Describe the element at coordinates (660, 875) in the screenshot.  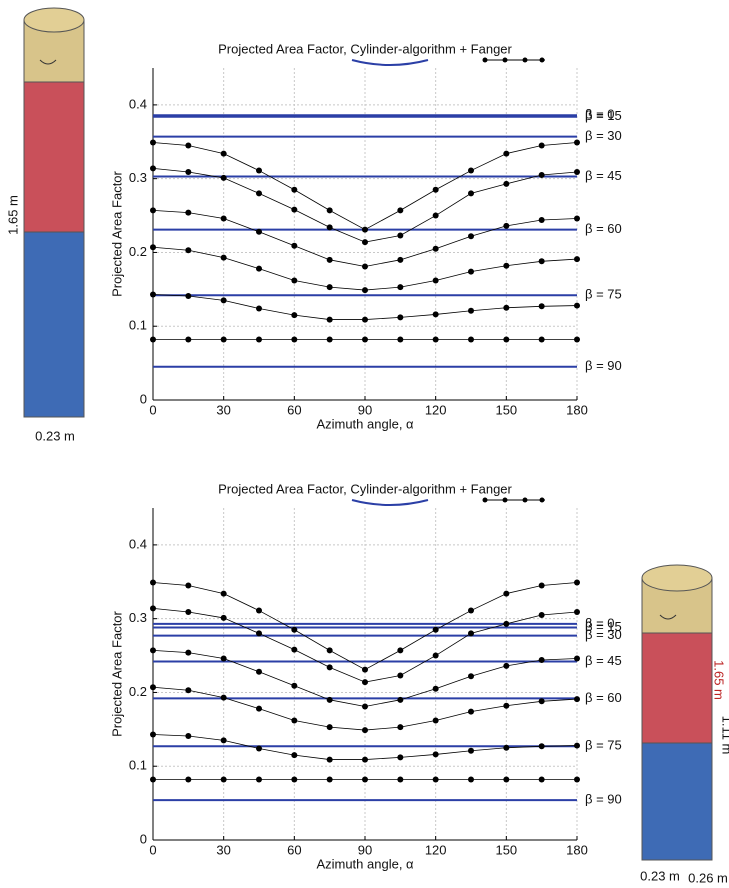
I see `dimension-label: 0.23 m` at that location.